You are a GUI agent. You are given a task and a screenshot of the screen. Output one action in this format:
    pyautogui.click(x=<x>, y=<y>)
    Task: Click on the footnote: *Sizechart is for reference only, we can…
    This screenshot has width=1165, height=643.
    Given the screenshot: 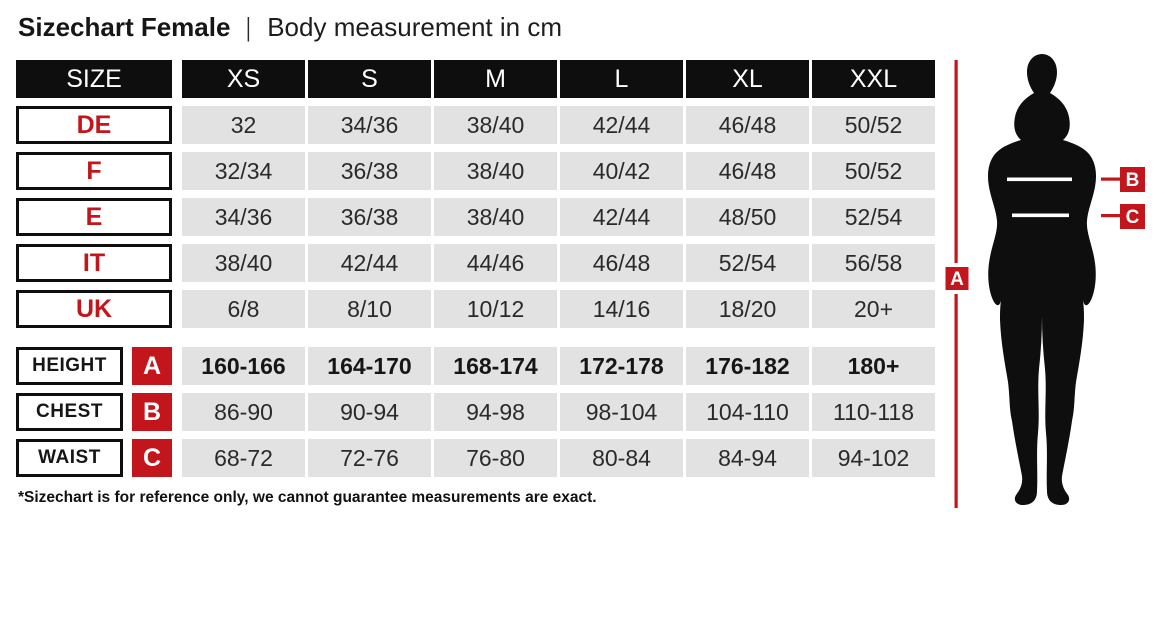 What is the action you would take?
    pyautogui.click(x=307, y=497)
    